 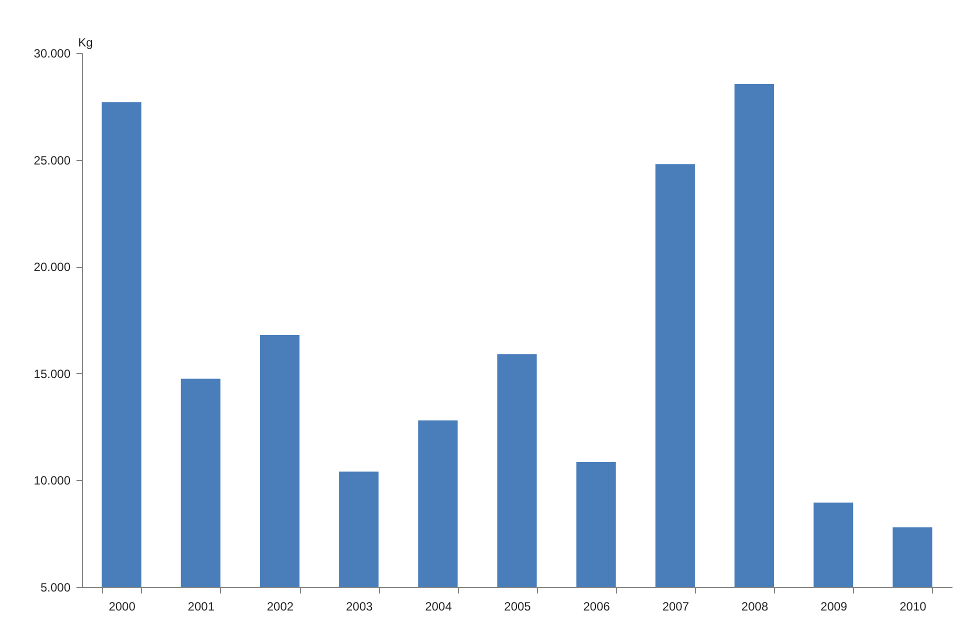 What do you see at coordinates (834, 607) in the screenshot?
I see `x-tick-label: 2009` at bounding box center [834, 607].